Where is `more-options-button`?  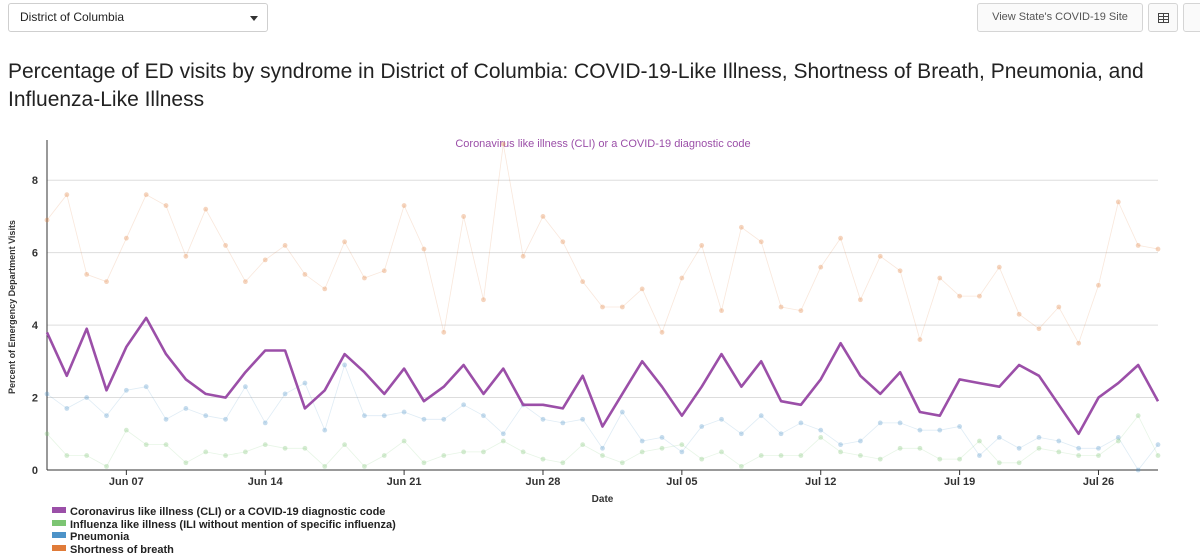 more-options-button is located at coordinates (1191, 17).